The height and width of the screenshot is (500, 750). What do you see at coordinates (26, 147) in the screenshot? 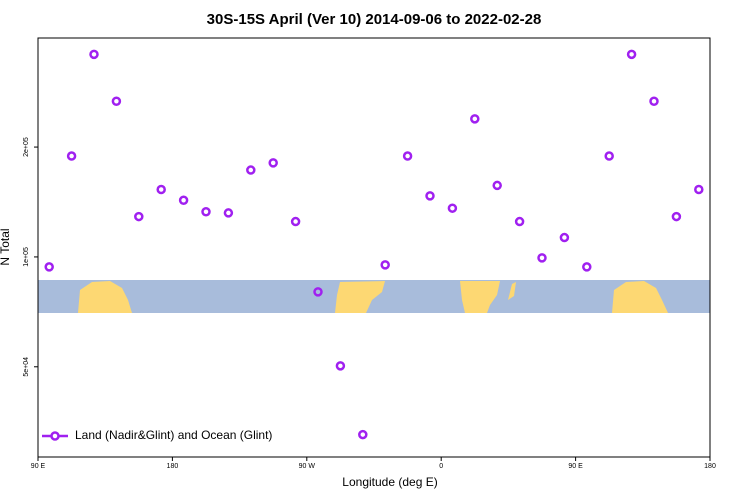
I see `y-tick-label: 2e+05` at bounding box center [26, 147].